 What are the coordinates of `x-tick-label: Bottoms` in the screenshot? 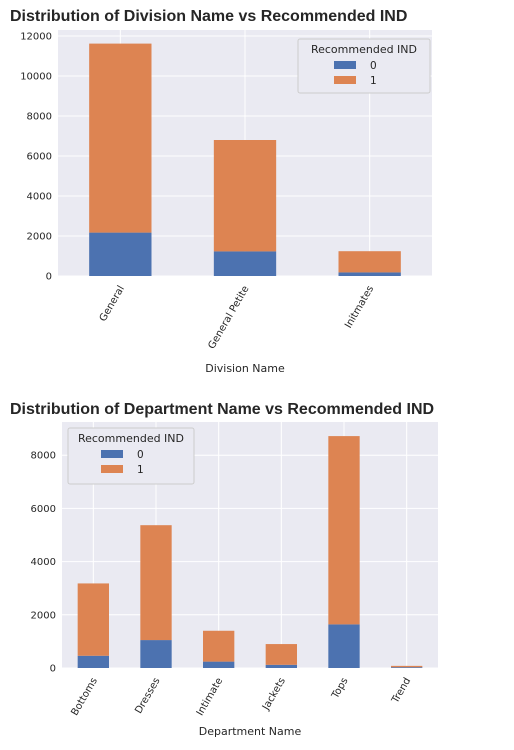 It's located at (84, 697).